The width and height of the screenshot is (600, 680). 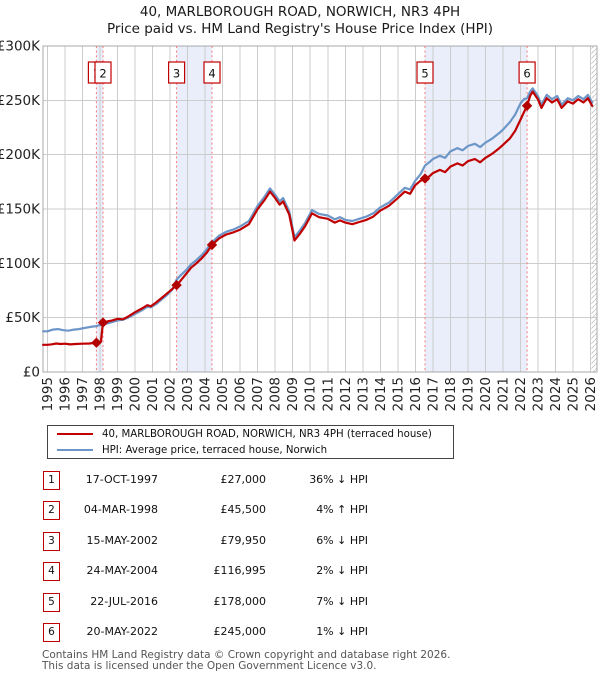 What do you see at coordinates (574, 394) in the screenshot?
I see `svg-text: 2025` at bounding box center [574, 394].